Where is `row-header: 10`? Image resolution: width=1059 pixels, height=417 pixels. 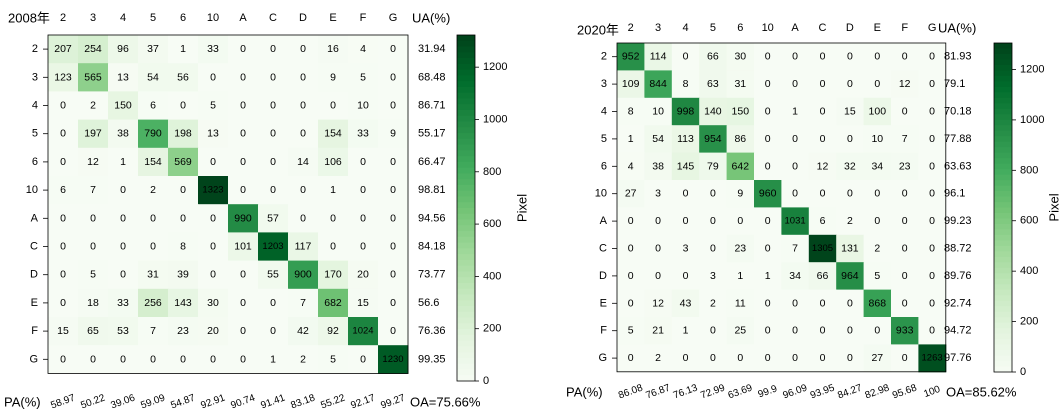
row-header: 10 is located at coordinates (601, 194).